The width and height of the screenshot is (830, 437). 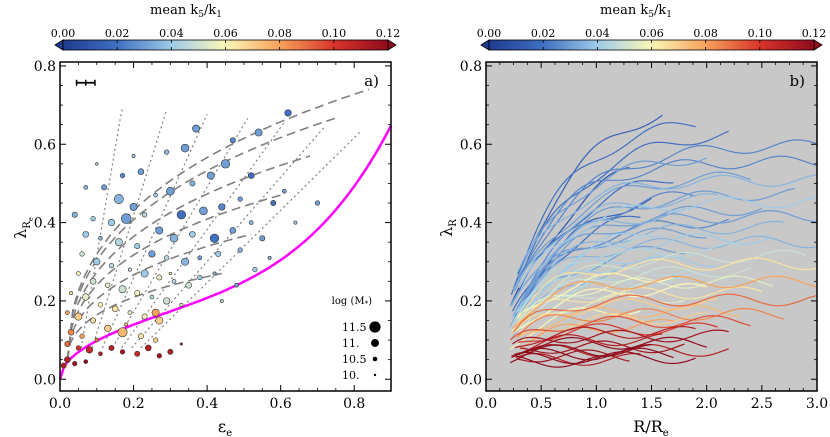 What do you see at coordinates (636, 11) in the screenshot?
I see `colorbar-label-b: mean k5/k1` at bounding box center [636, 11].